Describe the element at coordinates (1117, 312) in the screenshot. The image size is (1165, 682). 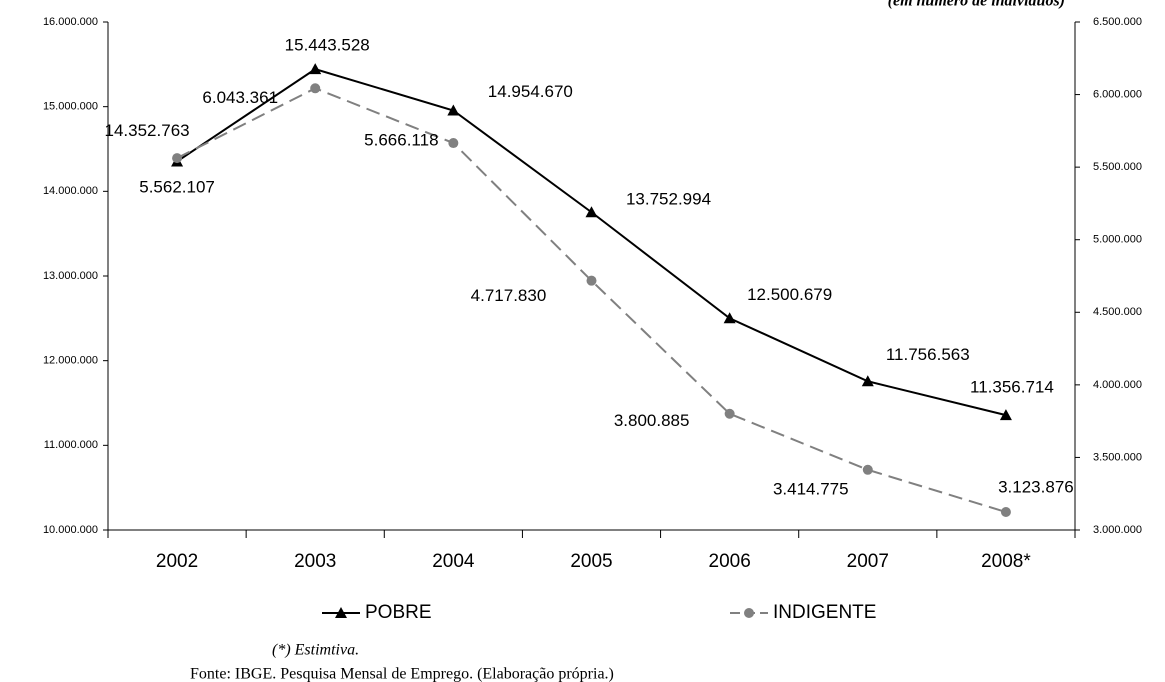
I see `y2-tick-label: 4.500.000` at that location.